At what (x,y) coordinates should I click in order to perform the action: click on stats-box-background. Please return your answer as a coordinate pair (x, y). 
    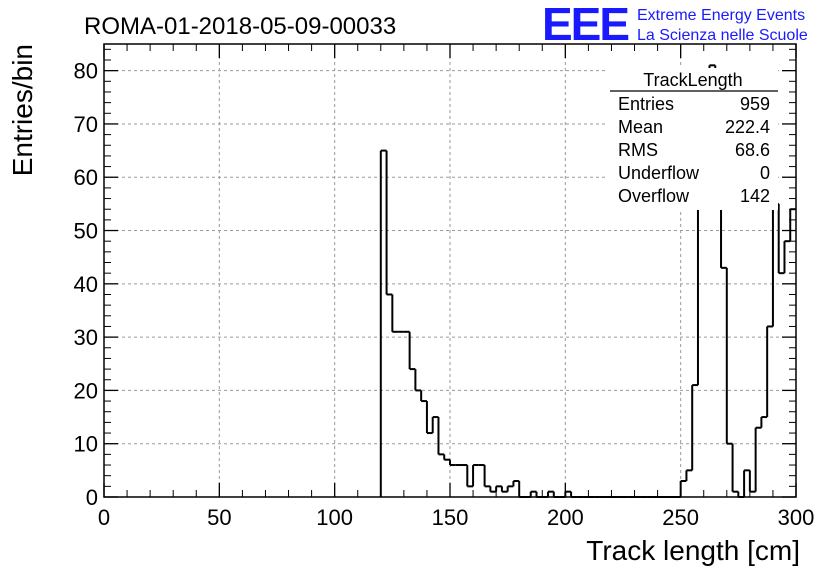
    Looking at the image, I should click on (693, 139).